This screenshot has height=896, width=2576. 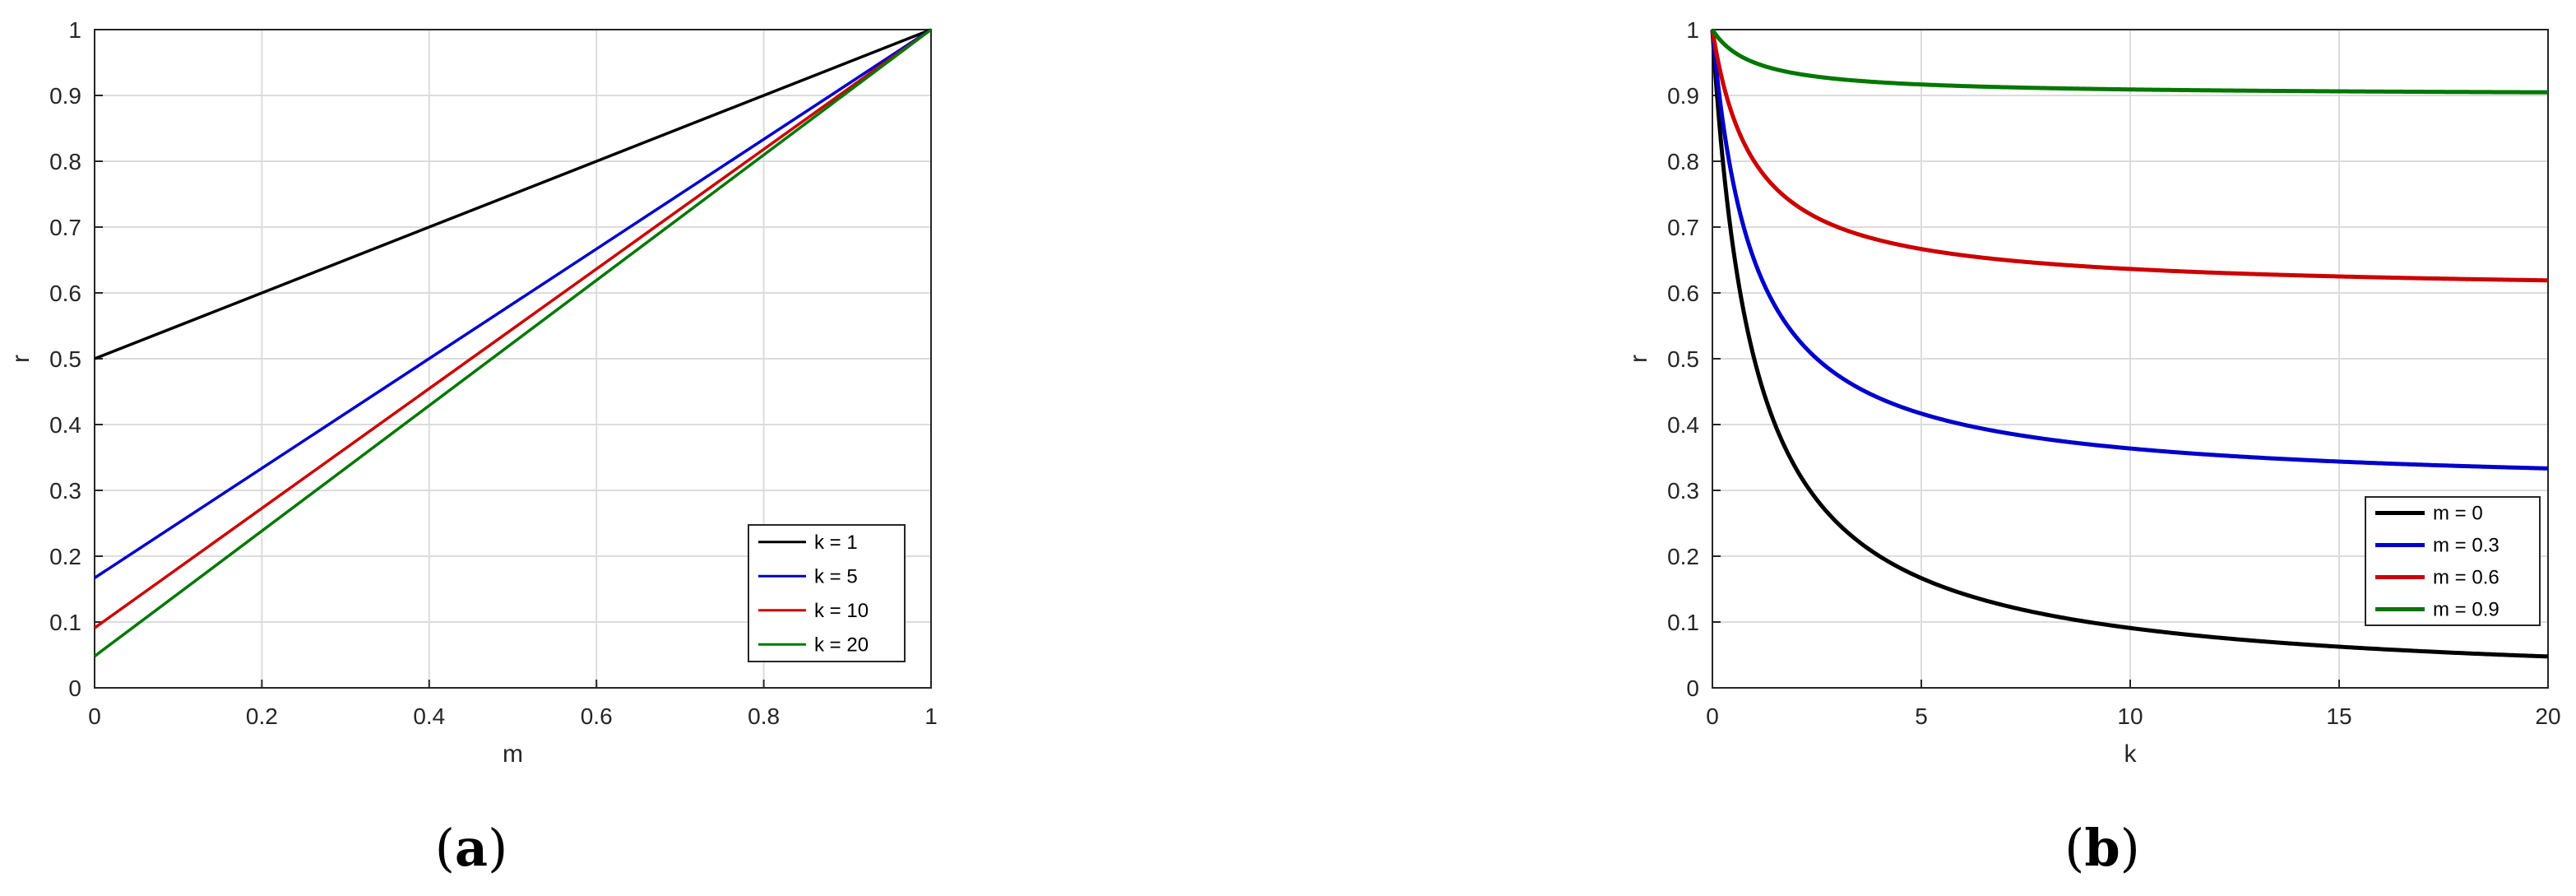 I want to click on legend-label: m = 0.9, so click(x=2466, y=610).